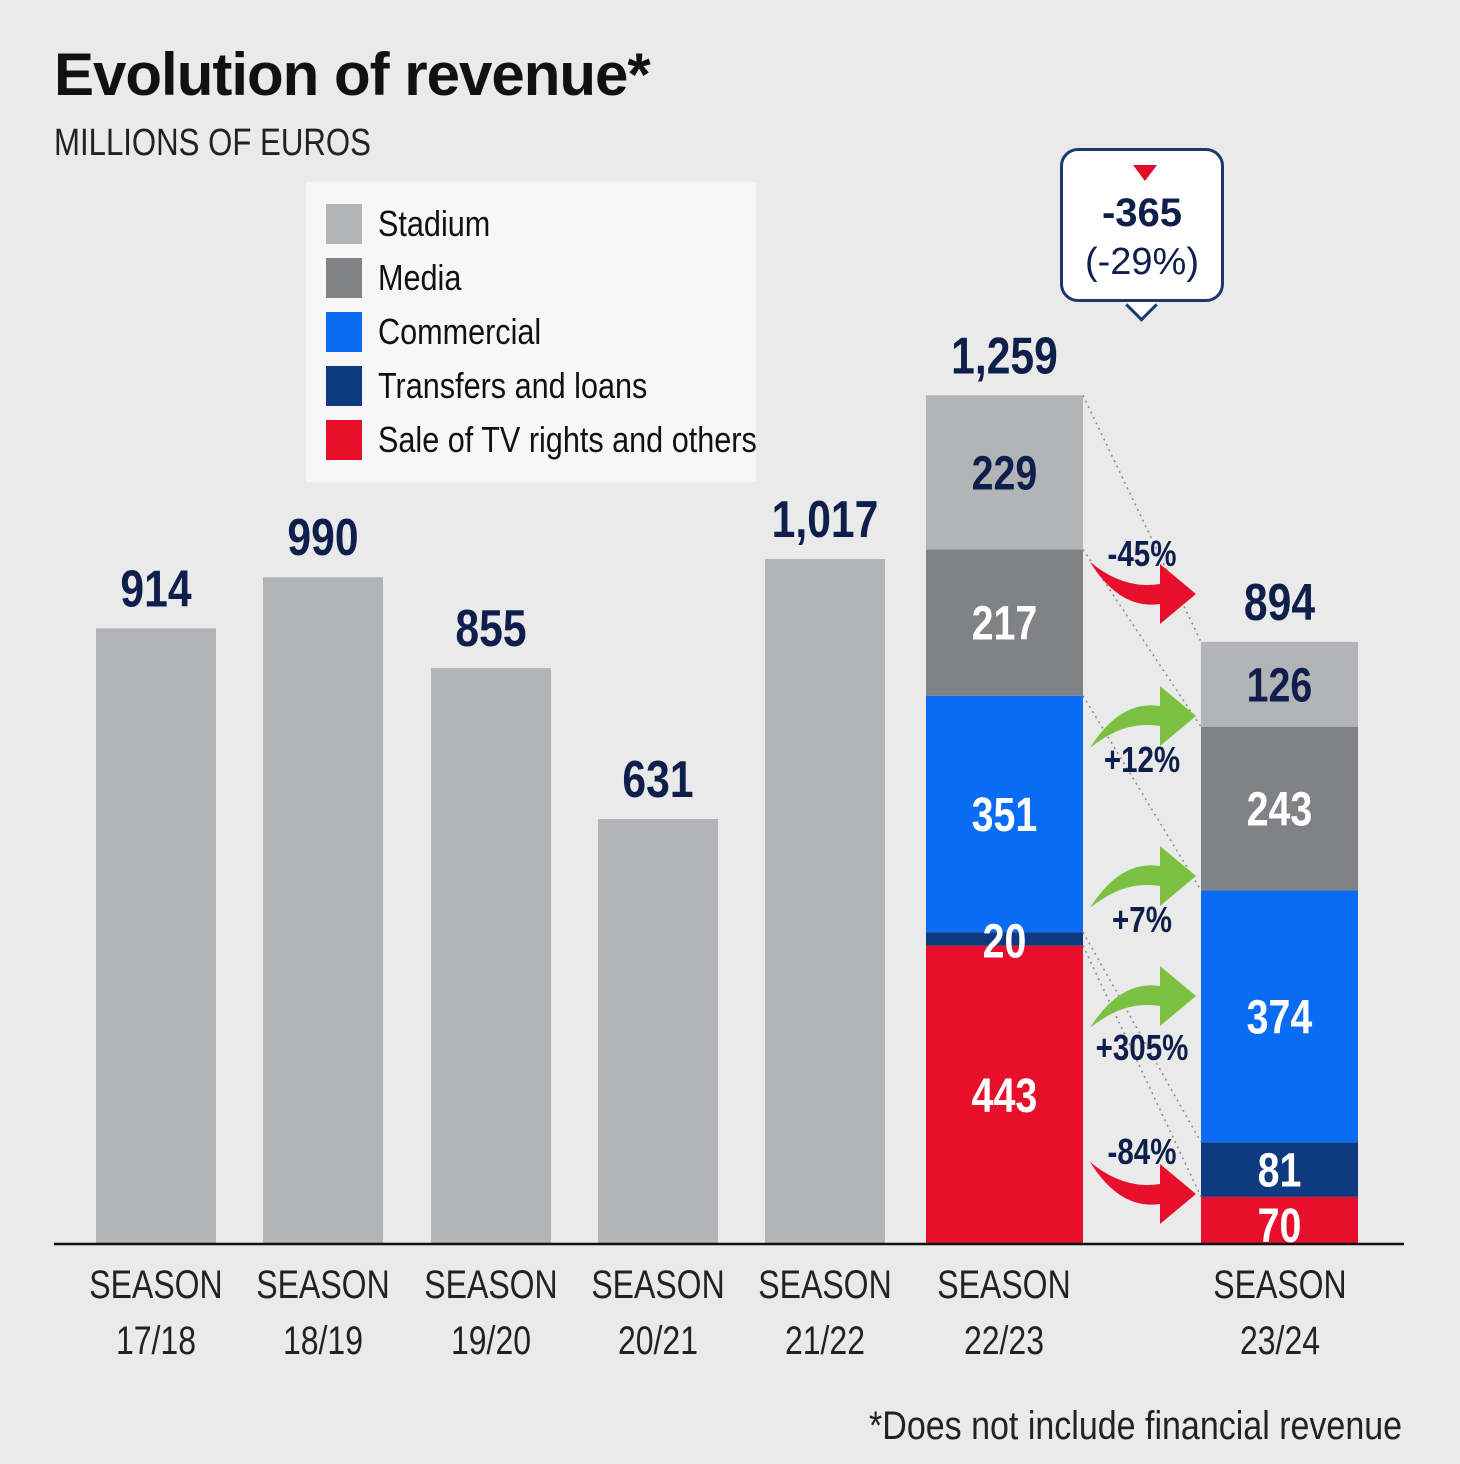 The width and height of the screenshot is (1460, 1464). I want to click on segment-label: 443, so click(1005, 1096).